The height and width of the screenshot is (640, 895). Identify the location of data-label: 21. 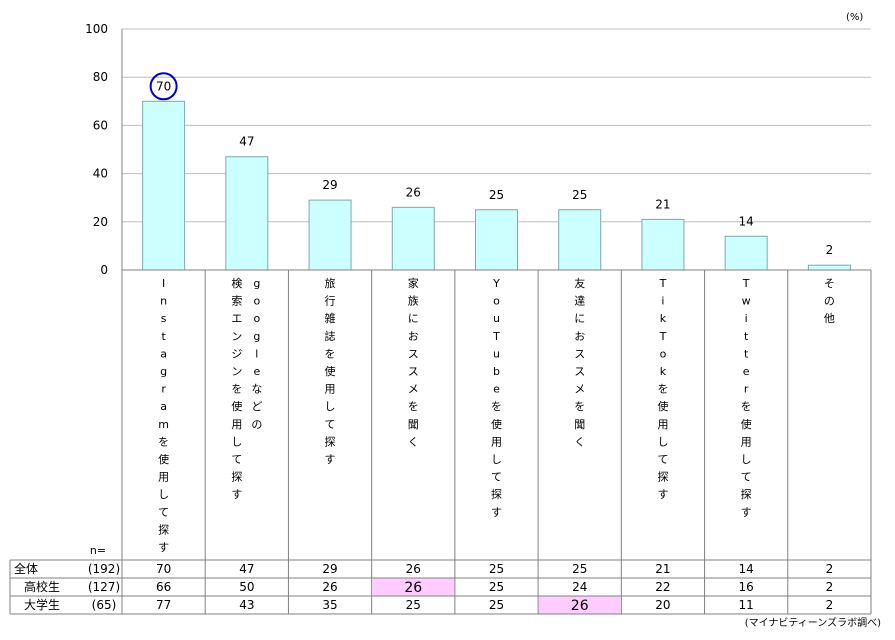
(662, 204).